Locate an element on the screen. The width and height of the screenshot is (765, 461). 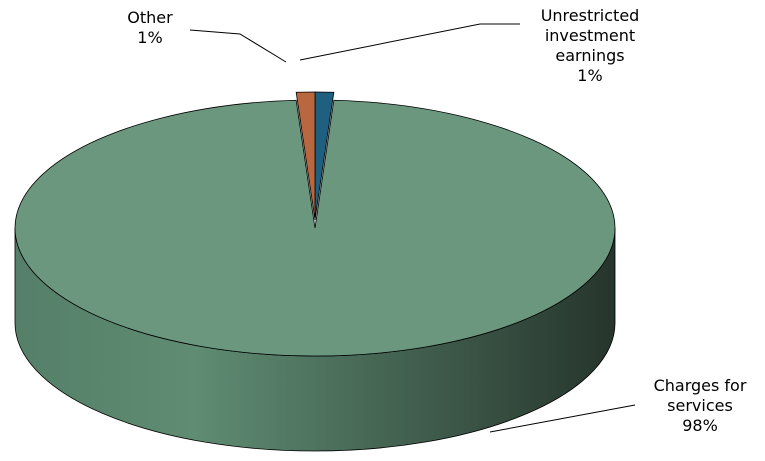
slice-label: Unrestricted investment earnings 1% is located at coordinates (590, 46).